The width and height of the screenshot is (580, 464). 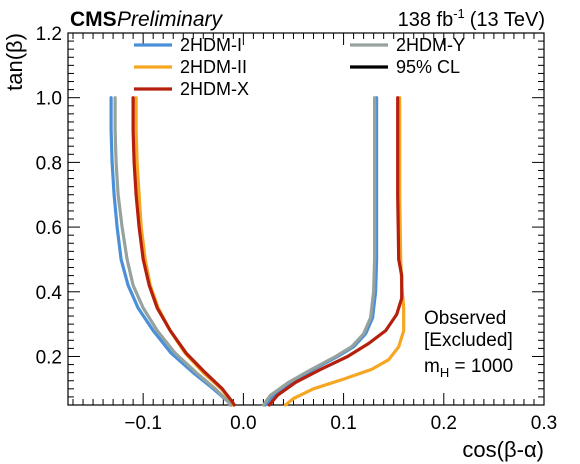 I want to click on curve-2hdm-y-right, so click(x=319, y=251).